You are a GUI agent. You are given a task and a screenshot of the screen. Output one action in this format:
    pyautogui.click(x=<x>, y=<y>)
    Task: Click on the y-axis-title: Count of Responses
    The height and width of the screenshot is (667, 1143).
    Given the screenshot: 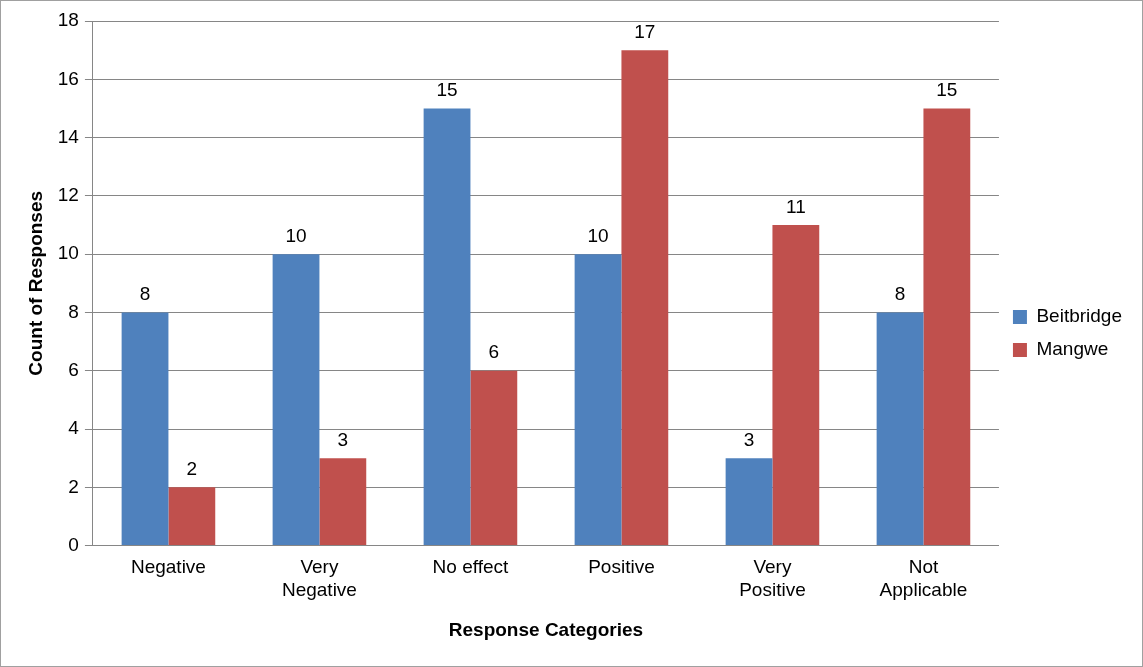 What is the action you would take?
    pyautogui.click(x=35, y=283)
    